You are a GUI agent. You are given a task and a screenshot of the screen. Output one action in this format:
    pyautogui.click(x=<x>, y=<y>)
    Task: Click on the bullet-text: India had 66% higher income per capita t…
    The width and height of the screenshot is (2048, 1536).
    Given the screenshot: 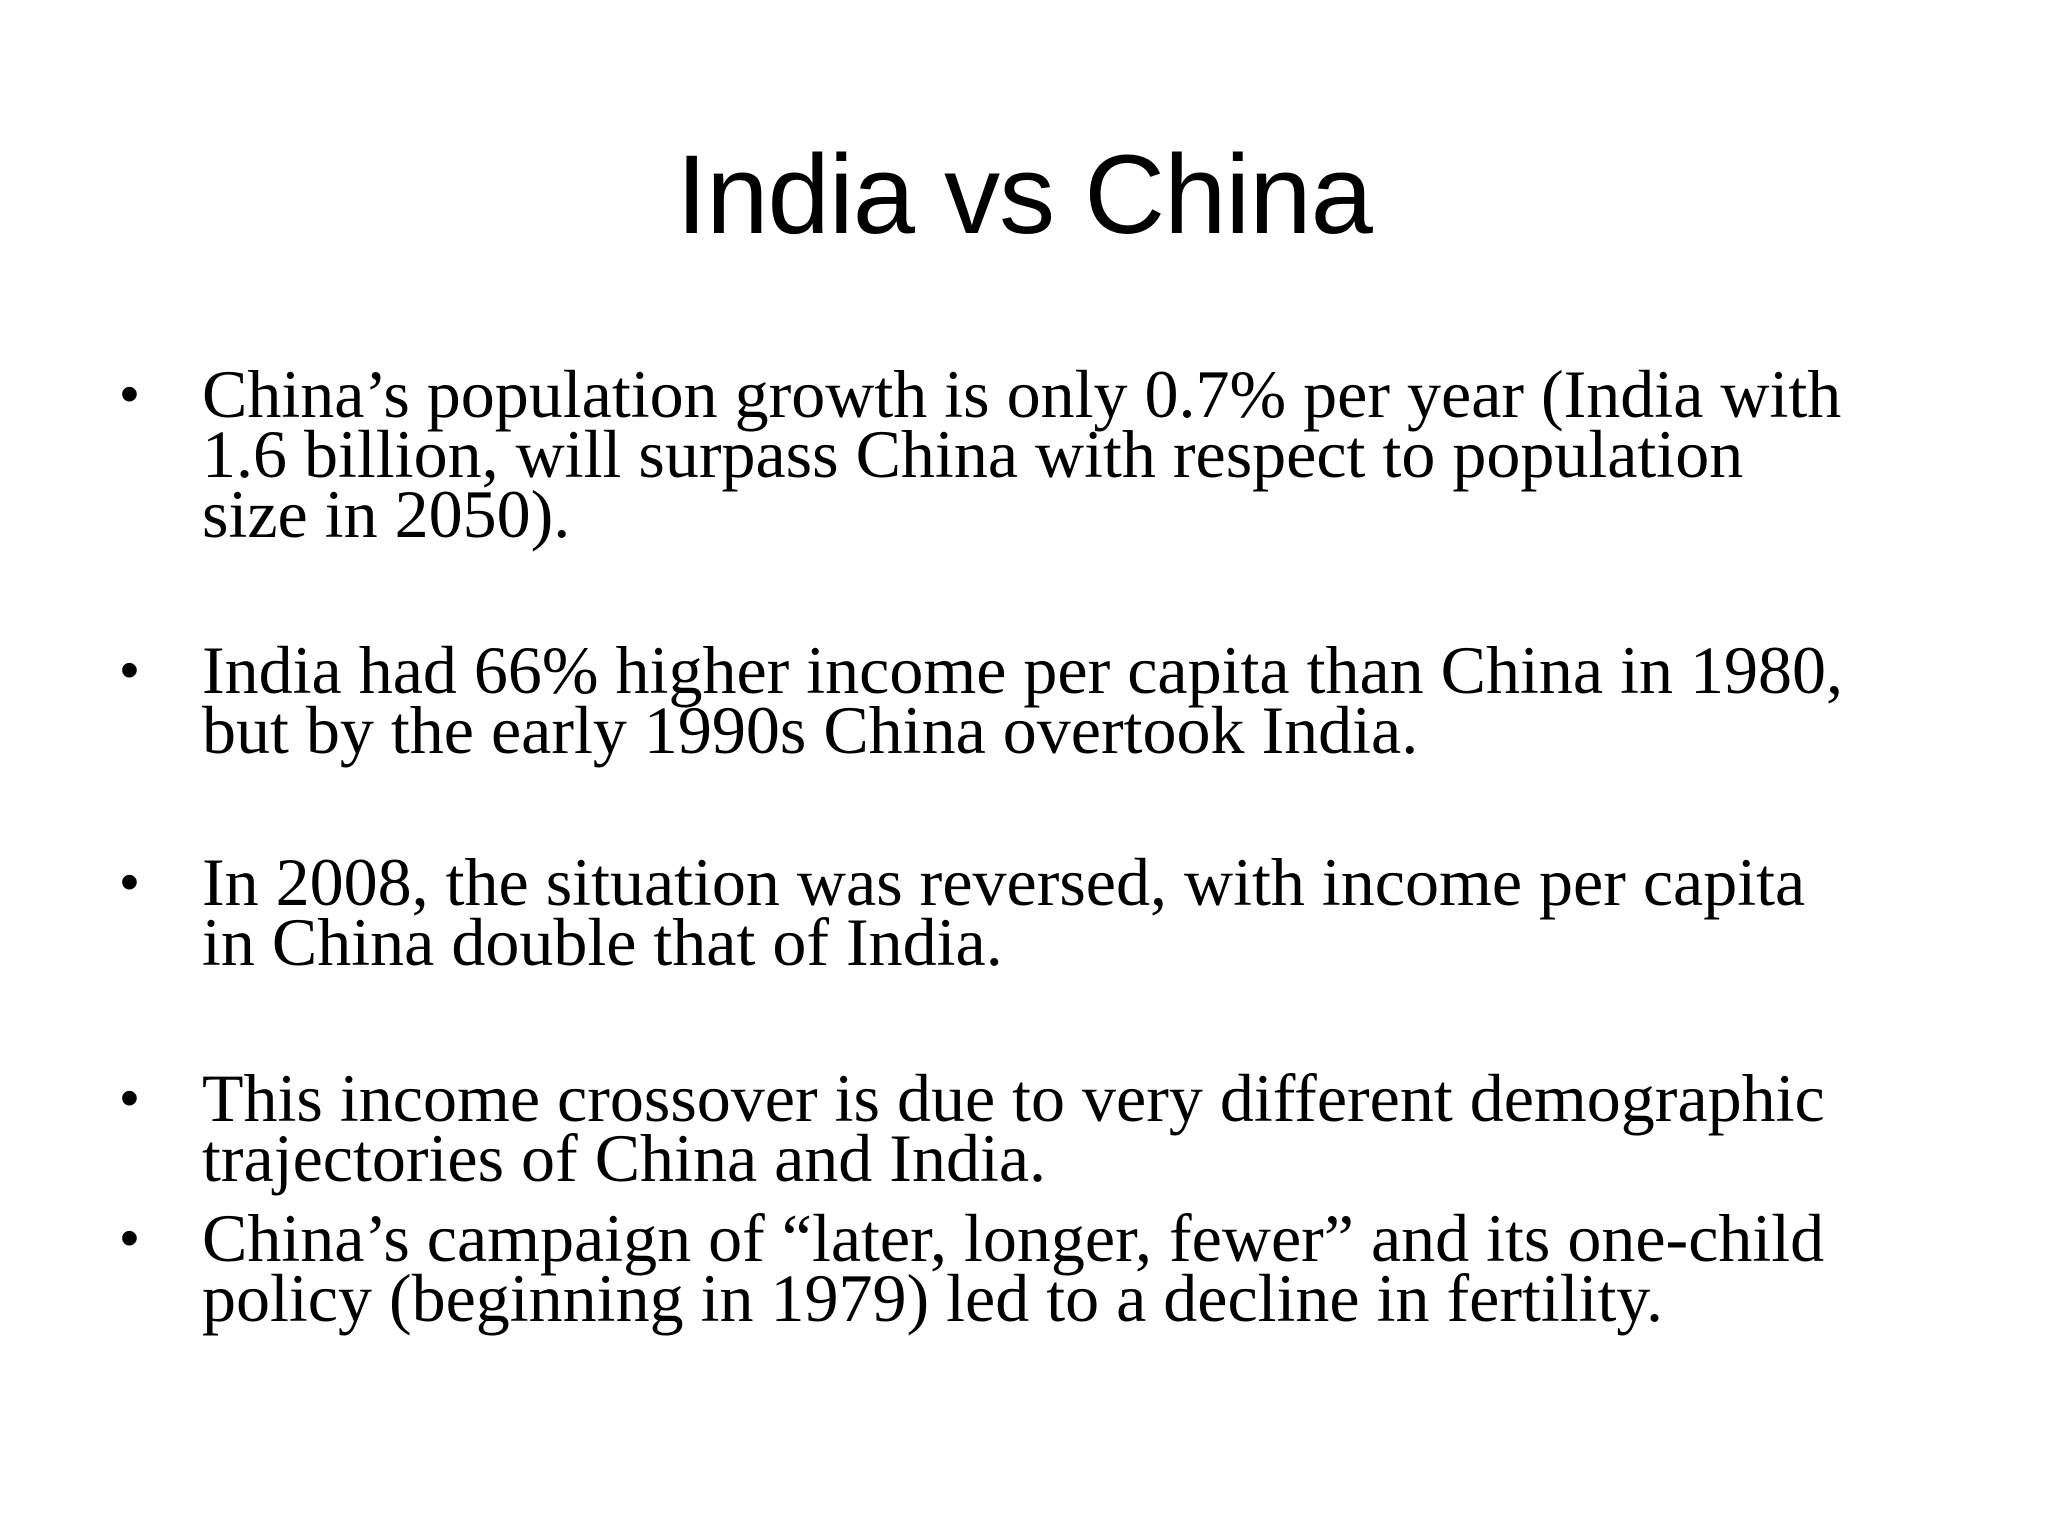 What is the action you would take?
    pyautogui.click(x=1022, y=700)
    